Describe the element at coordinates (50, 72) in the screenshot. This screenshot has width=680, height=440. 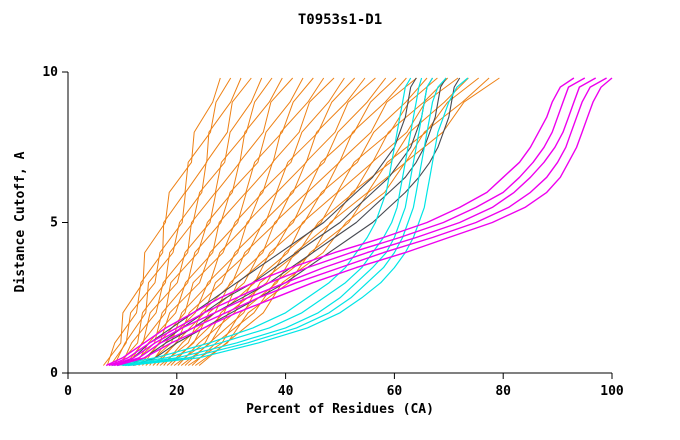
I see `y-tick-label: 10` at that location.